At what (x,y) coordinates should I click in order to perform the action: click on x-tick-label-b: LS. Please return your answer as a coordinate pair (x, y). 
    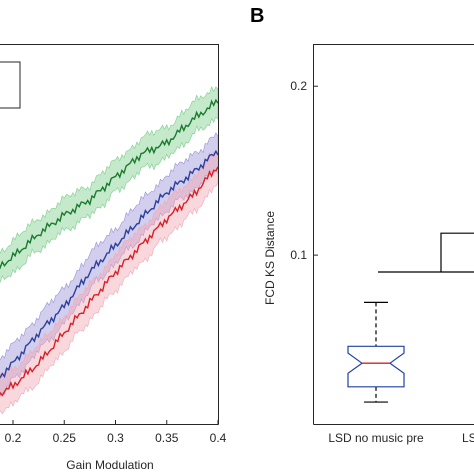
    Looking at the image, I should click on (468, 438).